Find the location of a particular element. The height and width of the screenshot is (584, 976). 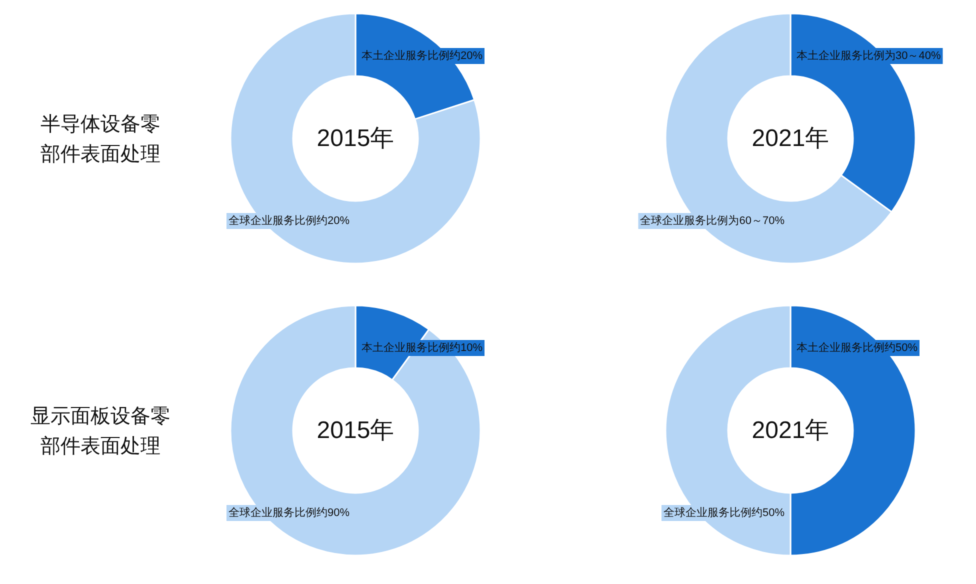

text: 显示面板设备零 is located at coordinates (100, 416).